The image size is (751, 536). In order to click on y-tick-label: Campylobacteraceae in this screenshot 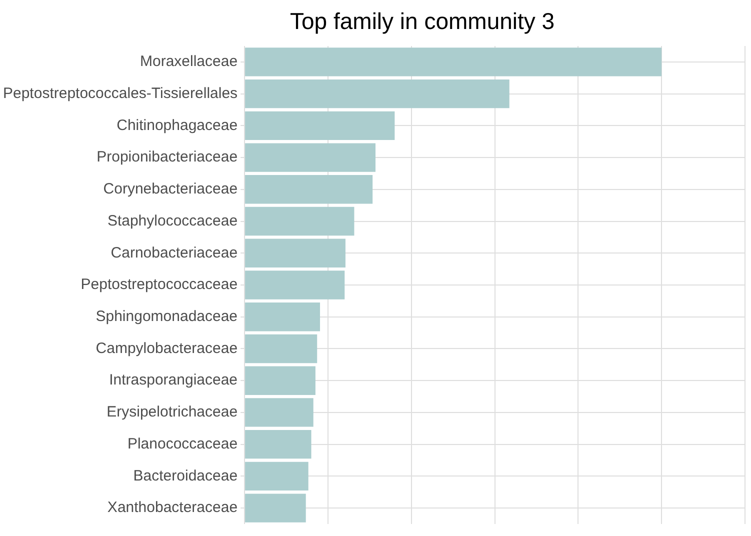, I will do `click(167, 348)`.